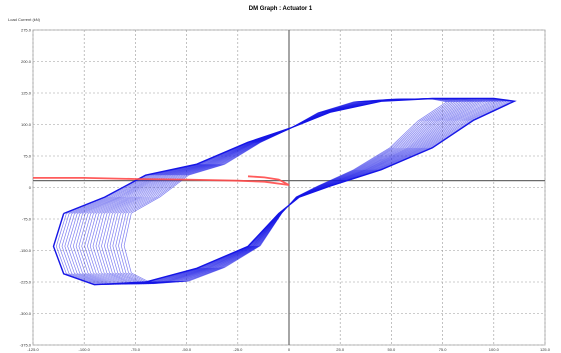  I want to click on x-tick-label: -25.0, so click(238, 349).